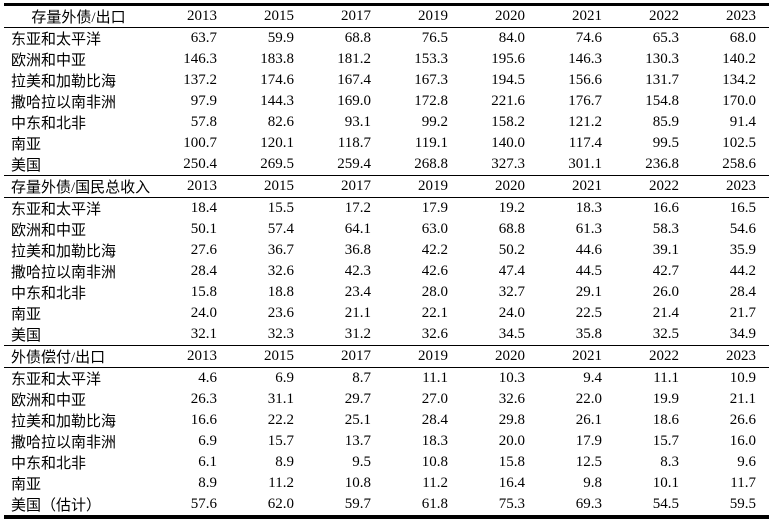  Describe the element at coordinates (386, 356) in the screenshot. I see `section-header-row-2: 外债偿付/出口 2013 2015 2017 2019 2020 2021 2022 2023` at that location.